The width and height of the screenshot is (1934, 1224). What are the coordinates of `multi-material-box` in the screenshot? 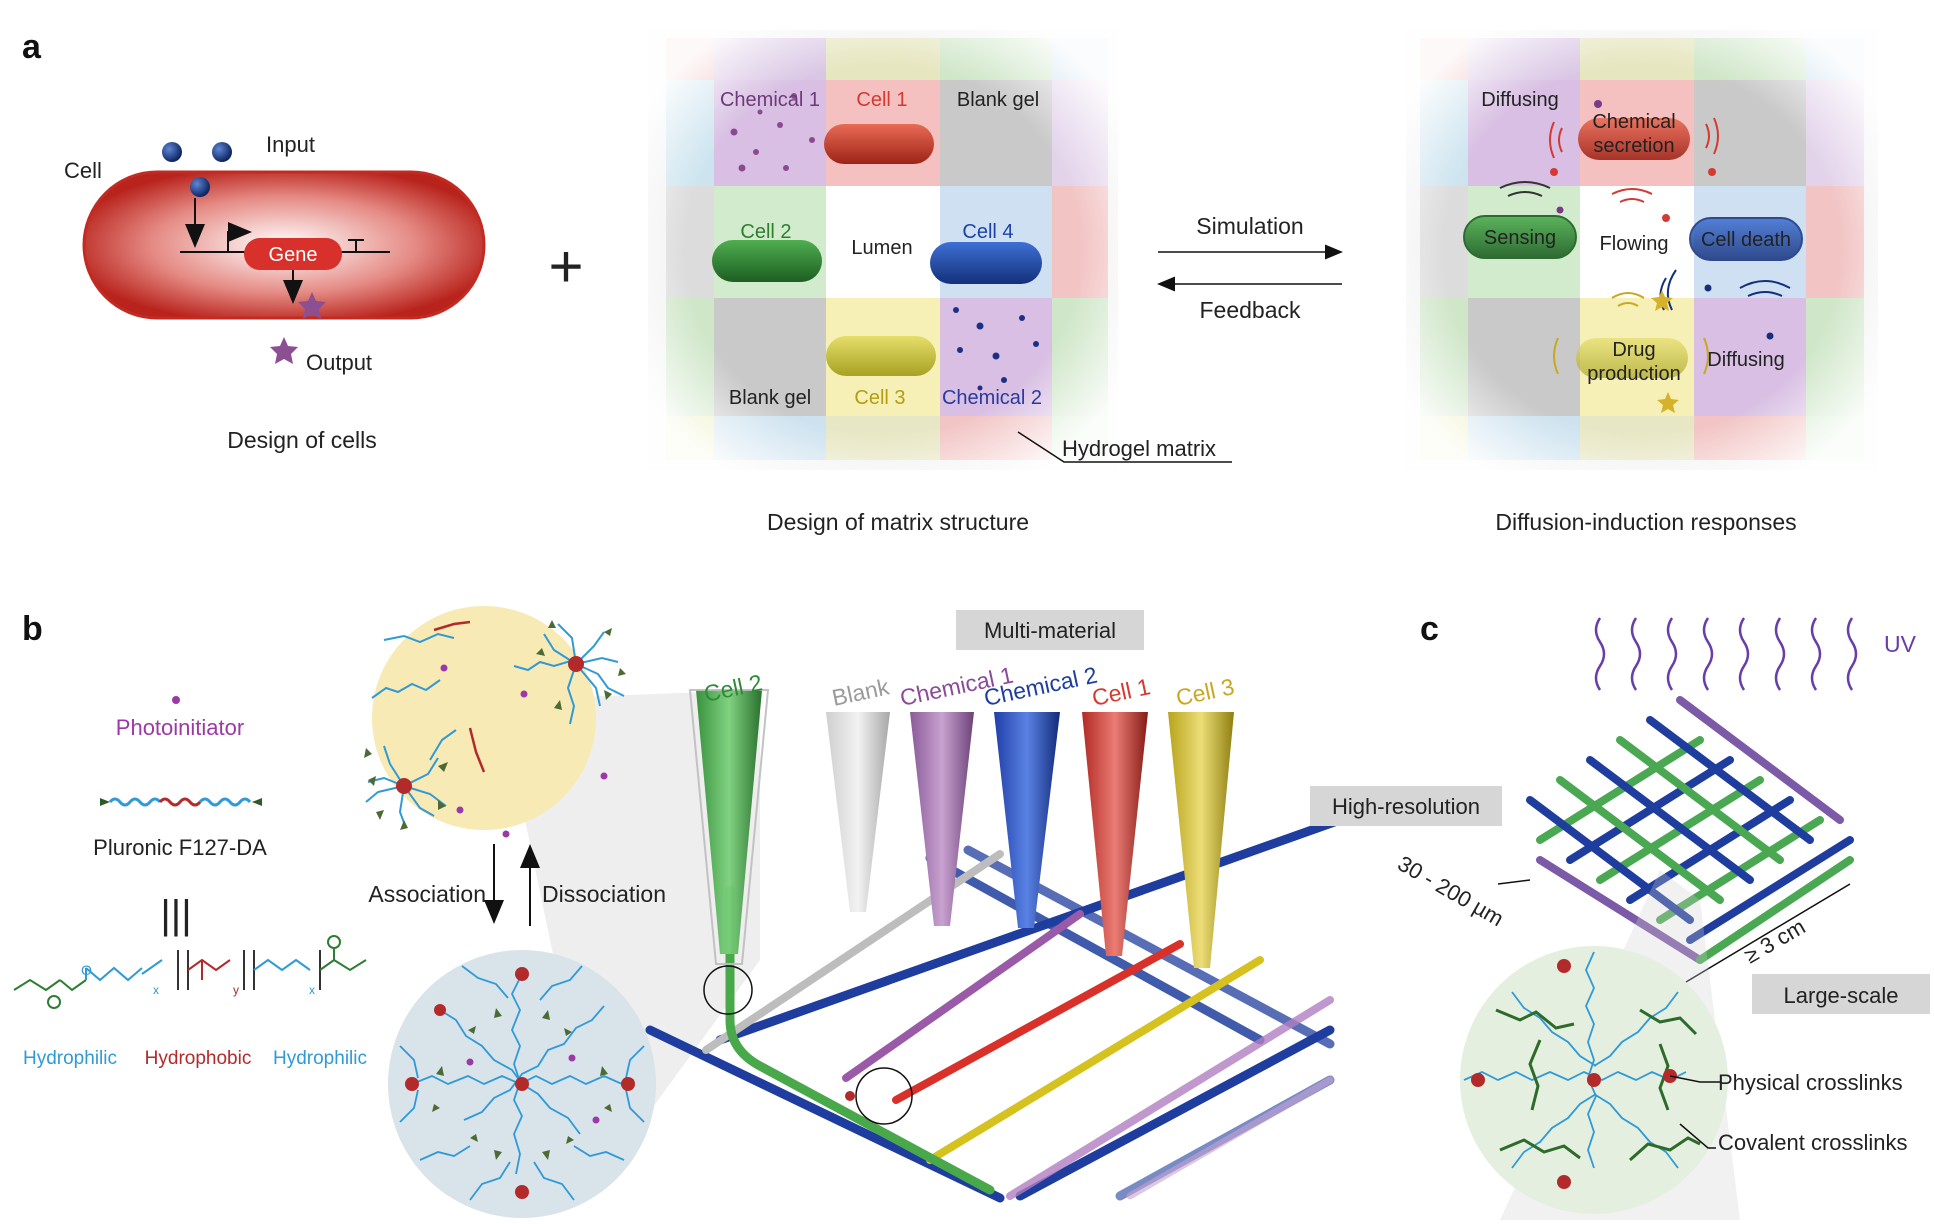 It's located at (1050, 630).